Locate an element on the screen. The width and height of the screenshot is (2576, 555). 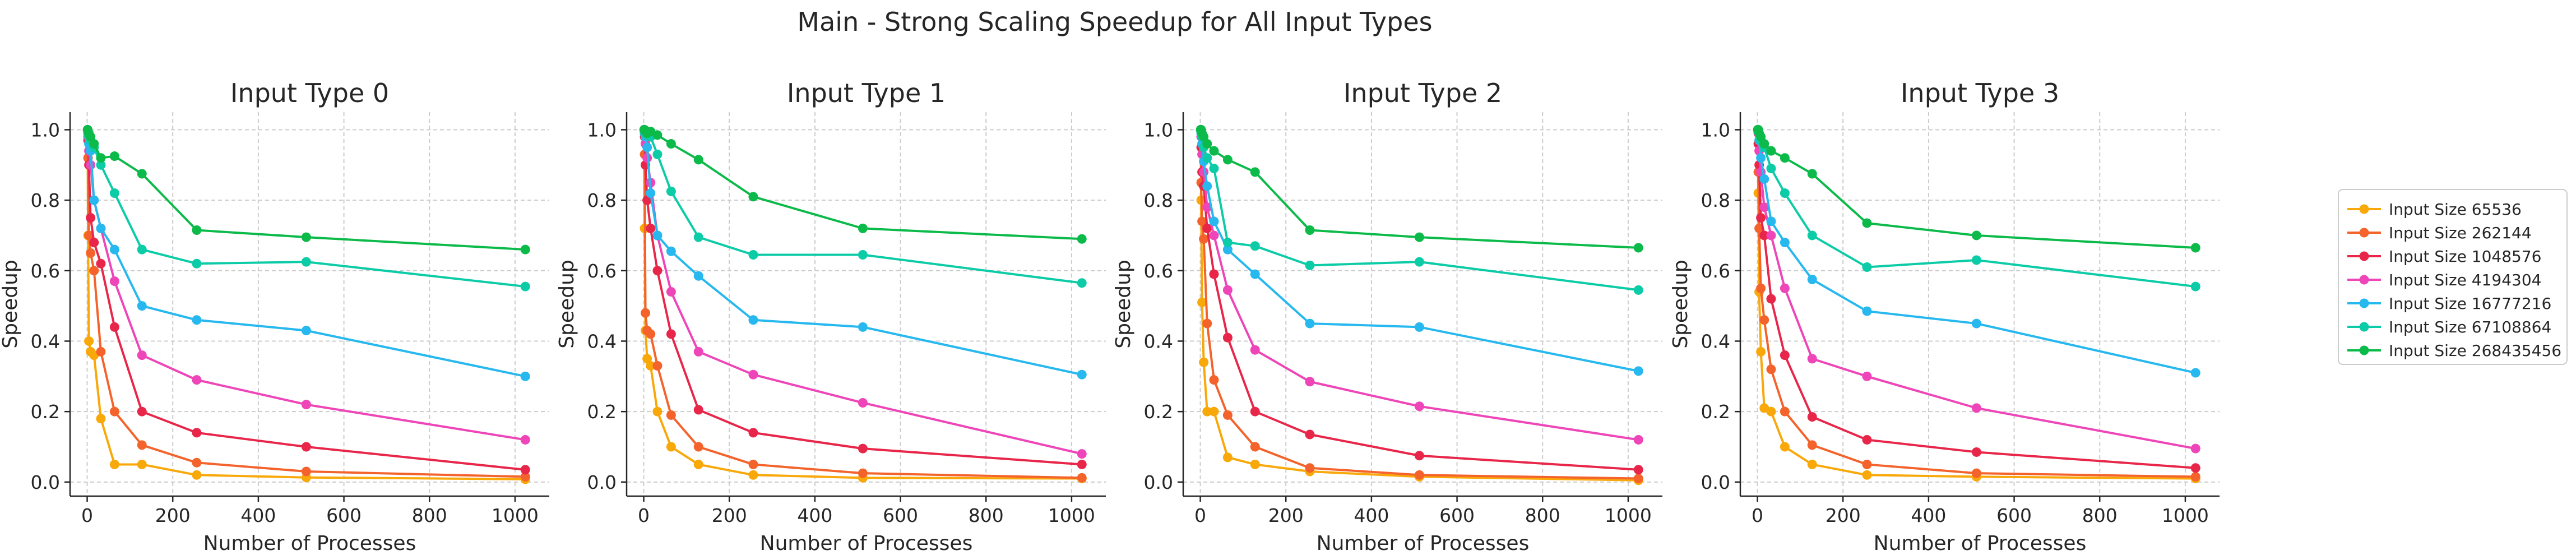
subplot-title: Input Type 0 is located at coordinates (309, 93).